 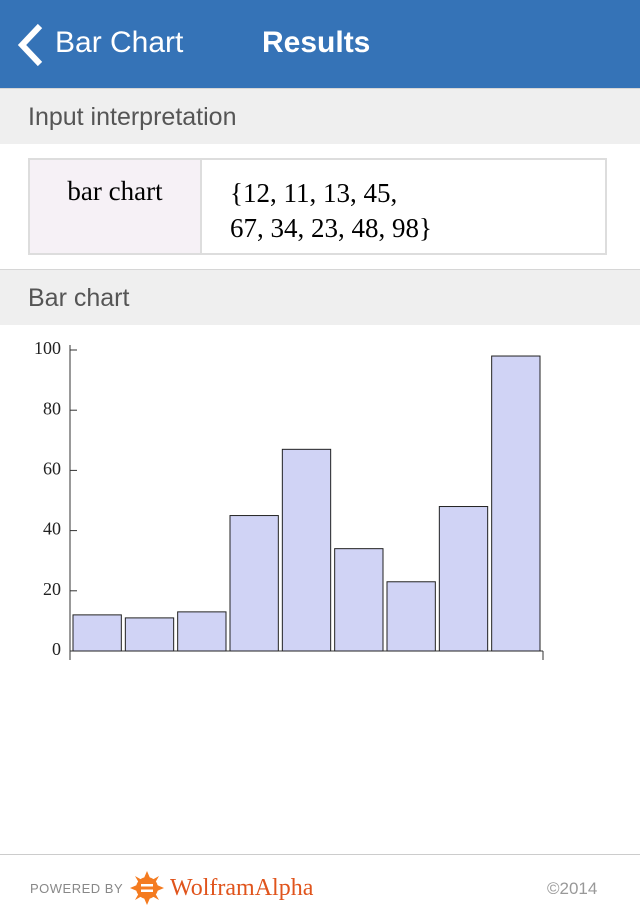 What do you see at coordinates (320, 887) in the screenshot?
I see `footer: POWERED BY WolframAlpha ©2014` at bounding box center [320, 887].